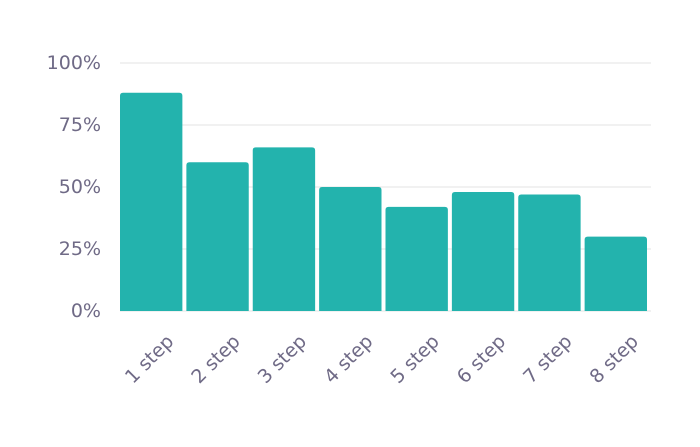  What do you see at coordinates (80, 125) in the screenshot?
I see `y-tick-label: 75%` at bounding box center [80, 125].